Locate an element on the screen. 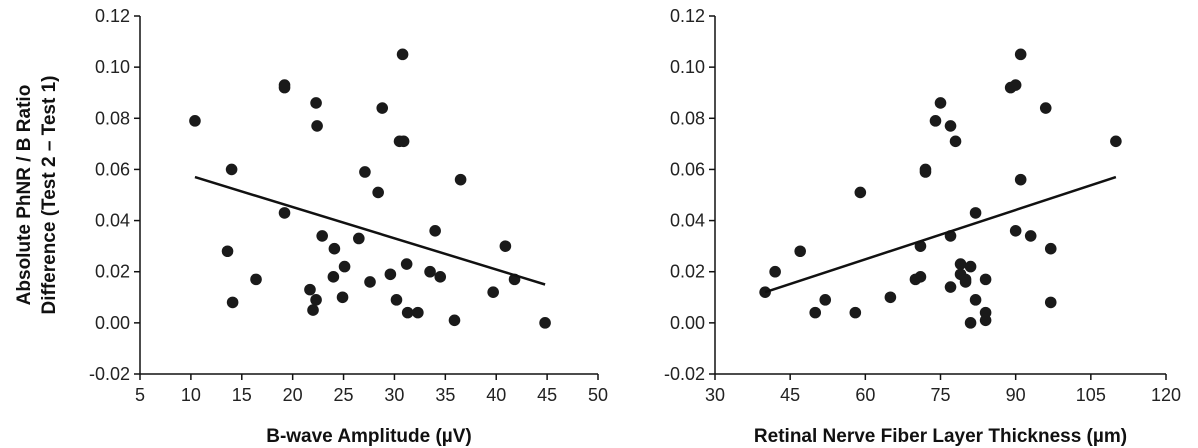 Image resolution: width=1198 pixels, height=448 pixels. left-y-tick-label: 0.12 is located at coordinates (112, 16).